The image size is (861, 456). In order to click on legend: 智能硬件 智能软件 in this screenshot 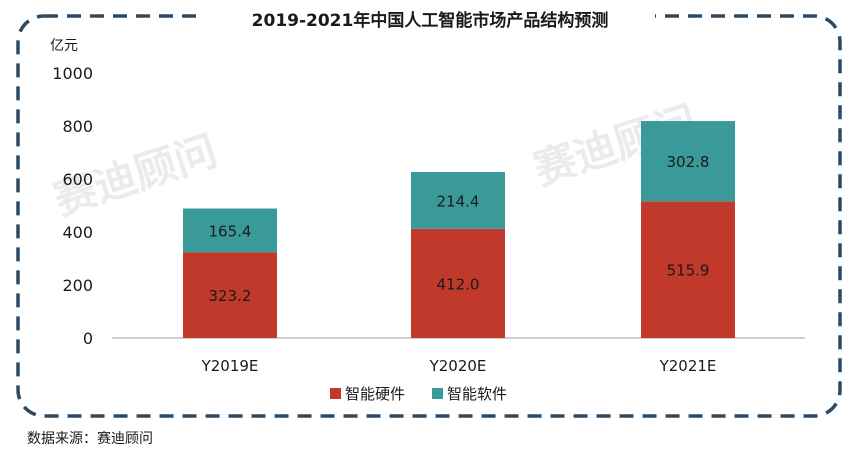, I will do `click(418, 394)`.